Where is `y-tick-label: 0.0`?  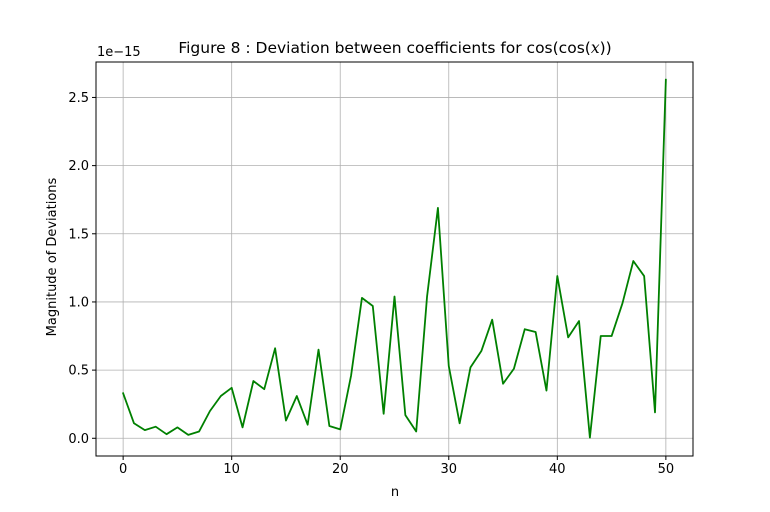
y-tick-label: 0.0 is located at coordinates (78, 439).